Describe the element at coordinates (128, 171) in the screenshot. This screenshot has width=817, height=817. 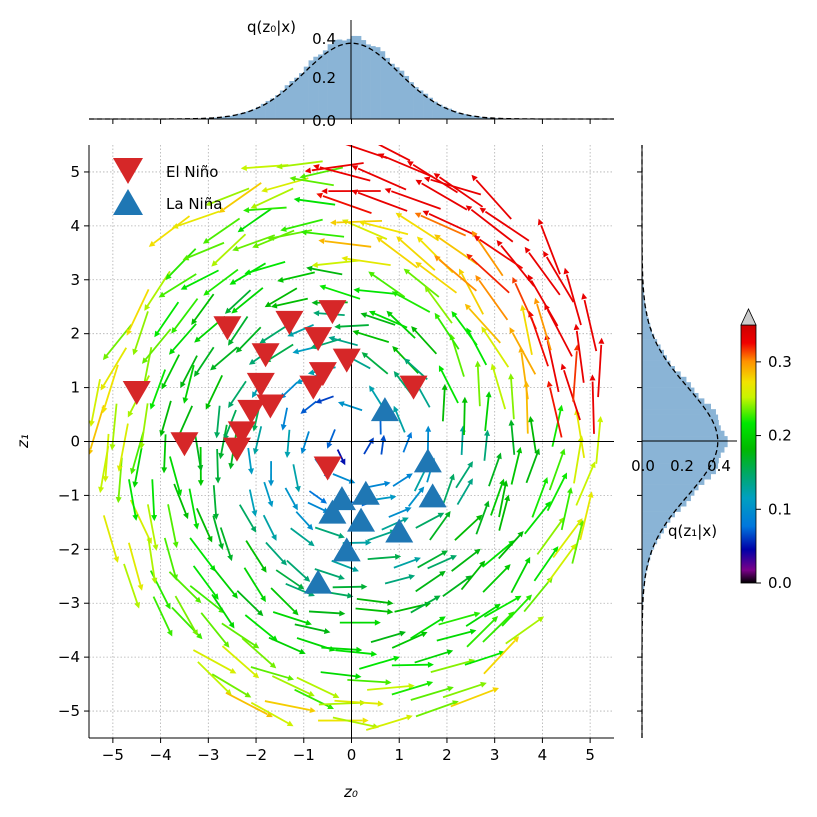
I see `legend-marker-el-nino` at that location.